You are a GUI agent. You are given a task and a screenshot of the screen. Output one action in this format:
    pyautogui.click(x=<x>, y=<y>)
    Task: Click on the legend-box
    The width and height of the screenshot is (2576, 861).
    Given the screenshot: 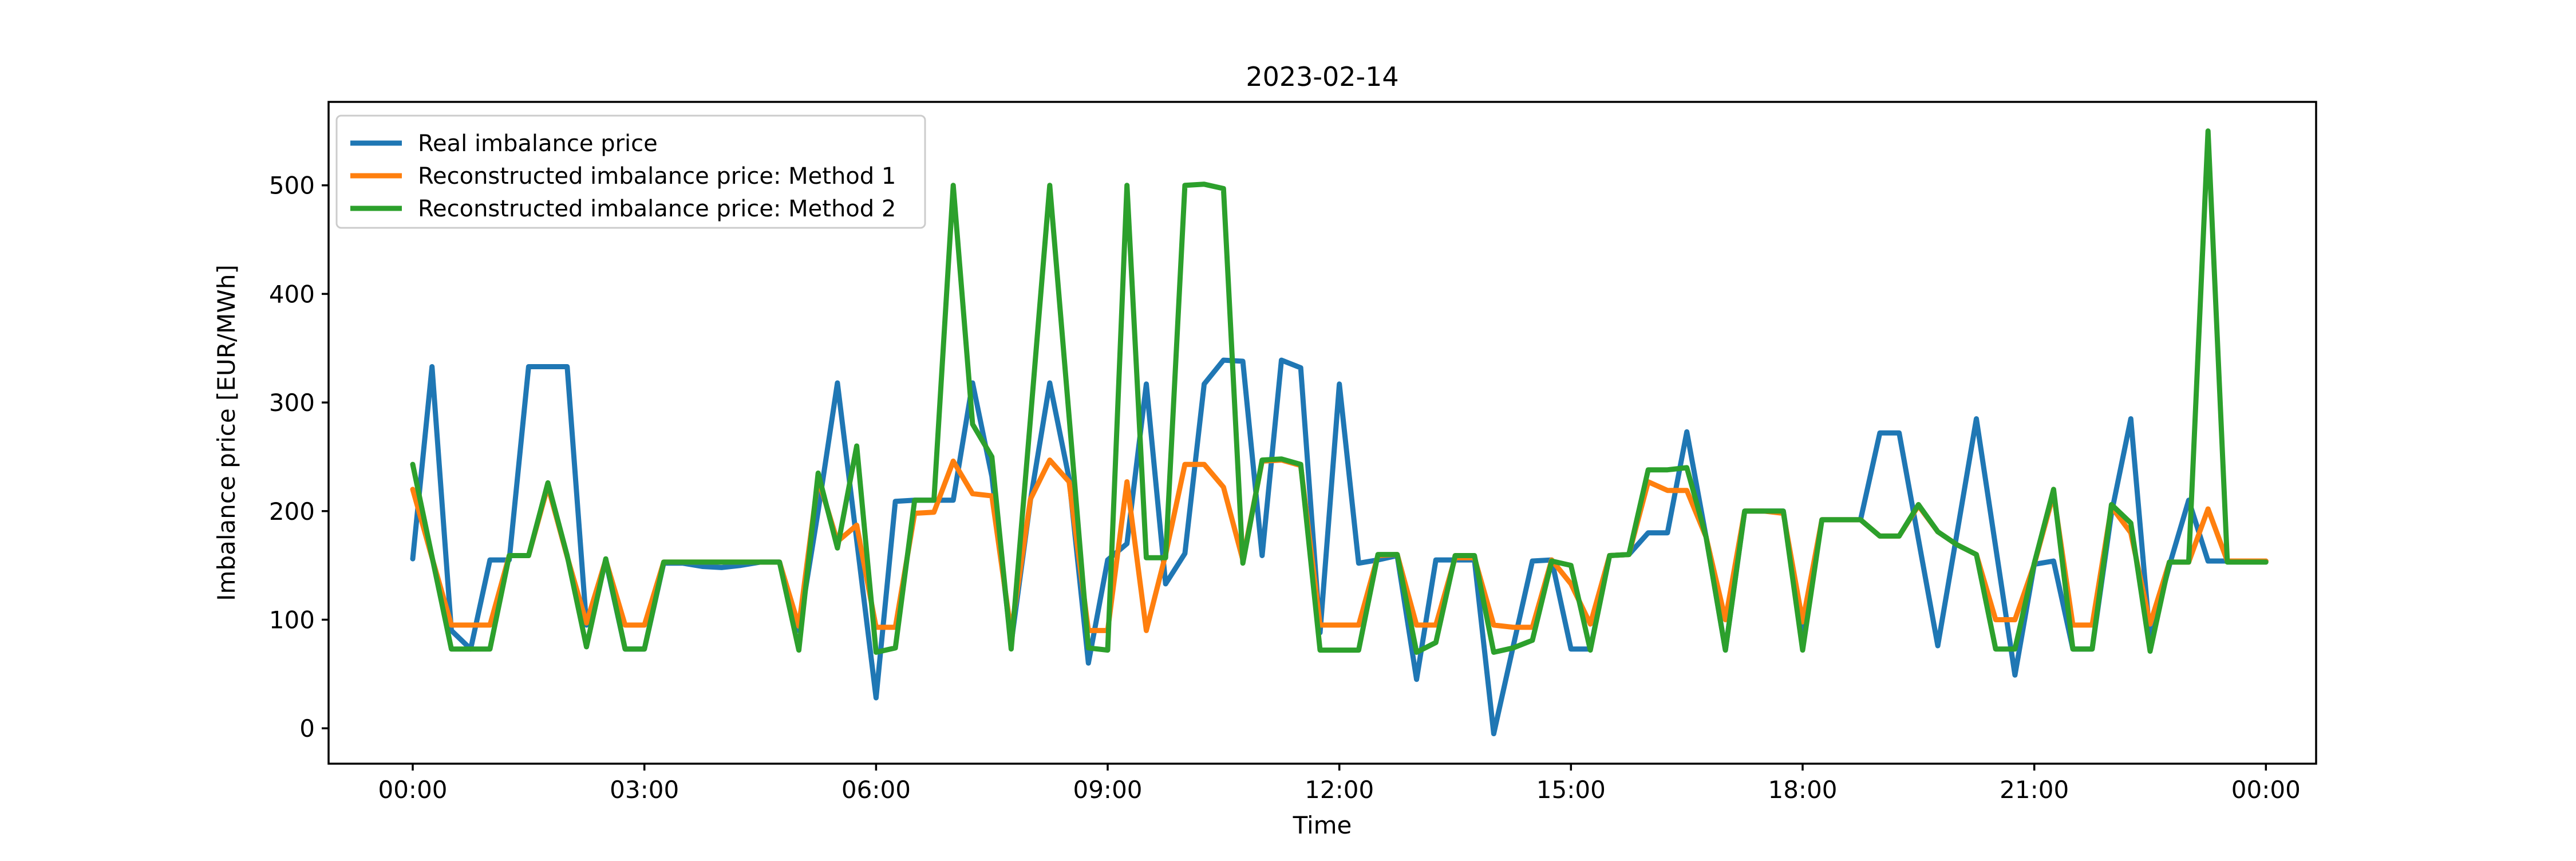 What is the action you would take?
    pyautogui.click(x=630, y=171)
    